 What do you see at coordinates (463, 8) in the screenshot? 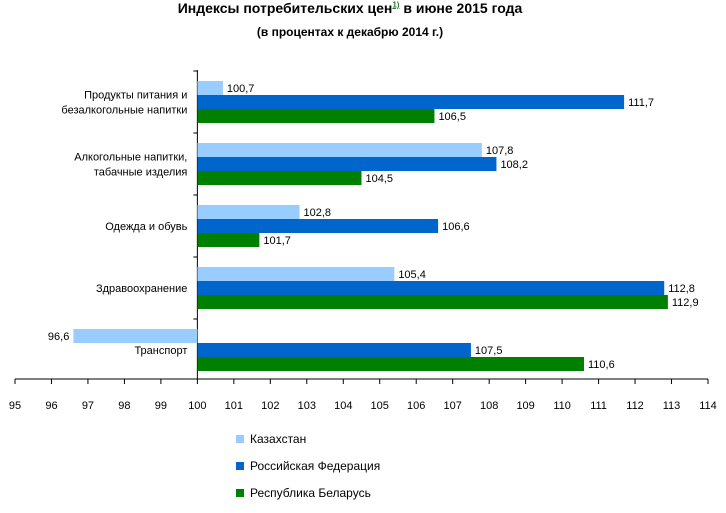
I see `chart-title-suffix: в июне 2015 года` at bounding box center [463, 8].